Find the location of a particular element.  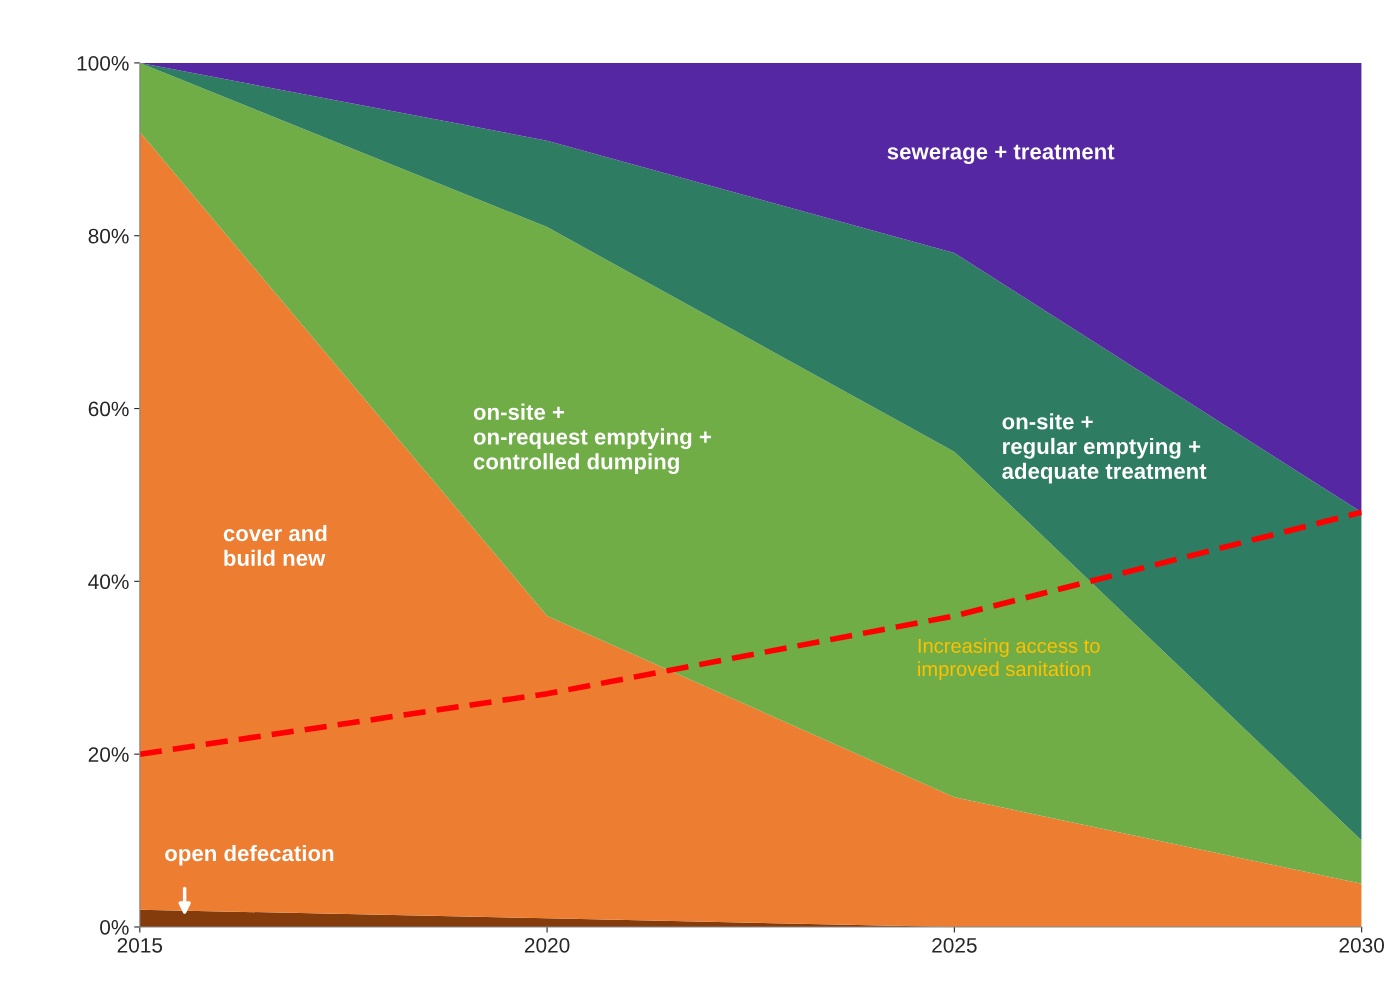

text: open defecation is located at coordinates (249, 855).